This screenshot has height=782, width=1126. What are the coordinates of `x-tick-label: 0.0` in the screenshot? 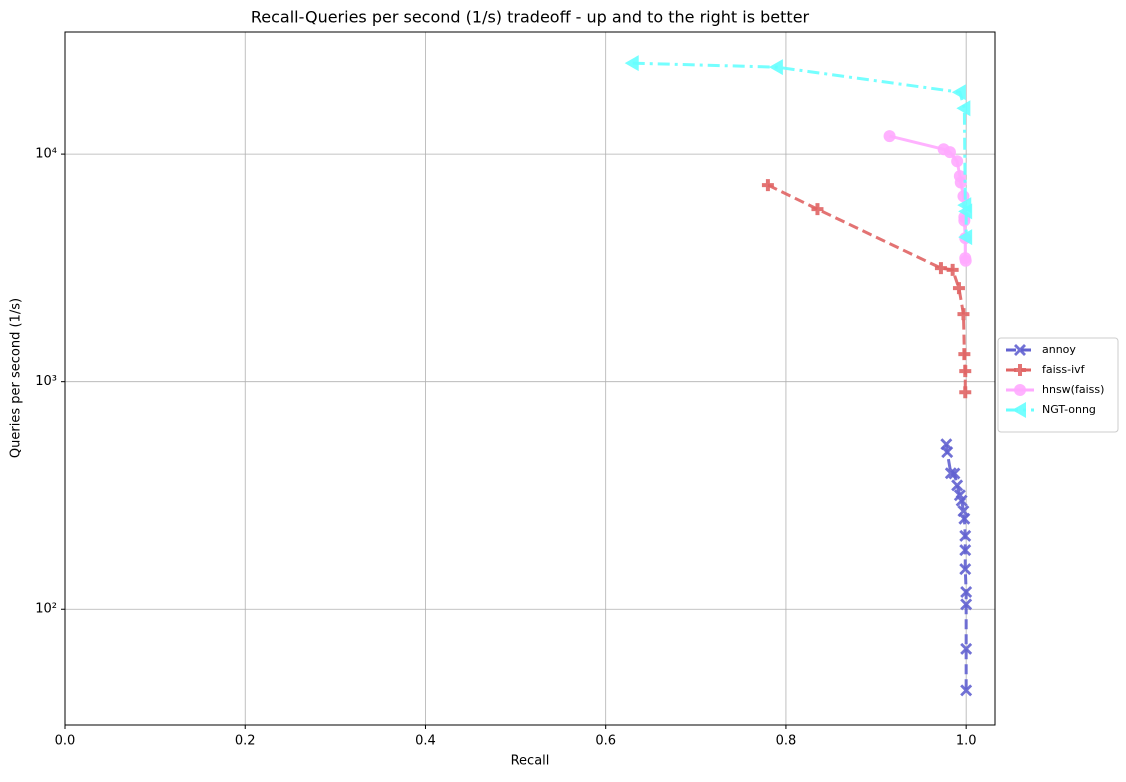 It's located at (65, 741).